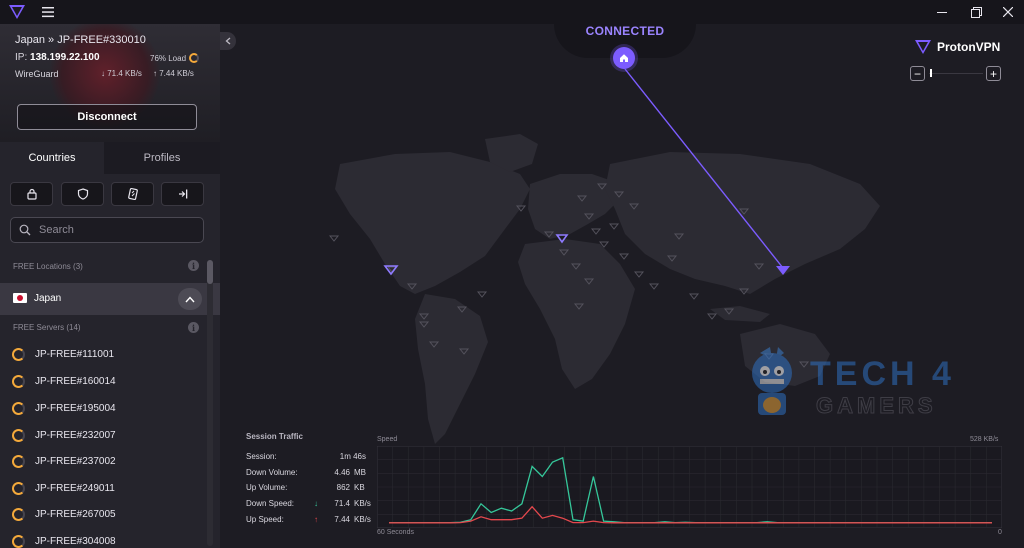 The image size is (1024, 548). Describe the element at coordinates (512, 12) in the screenshot. I see `title-bar` at that location.